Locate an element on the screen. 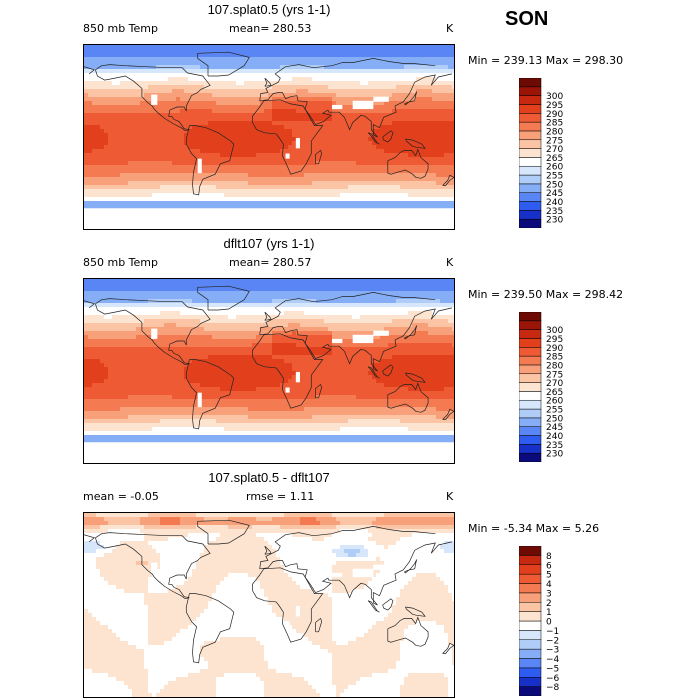  missing-data is located at coordinates (269, 161).